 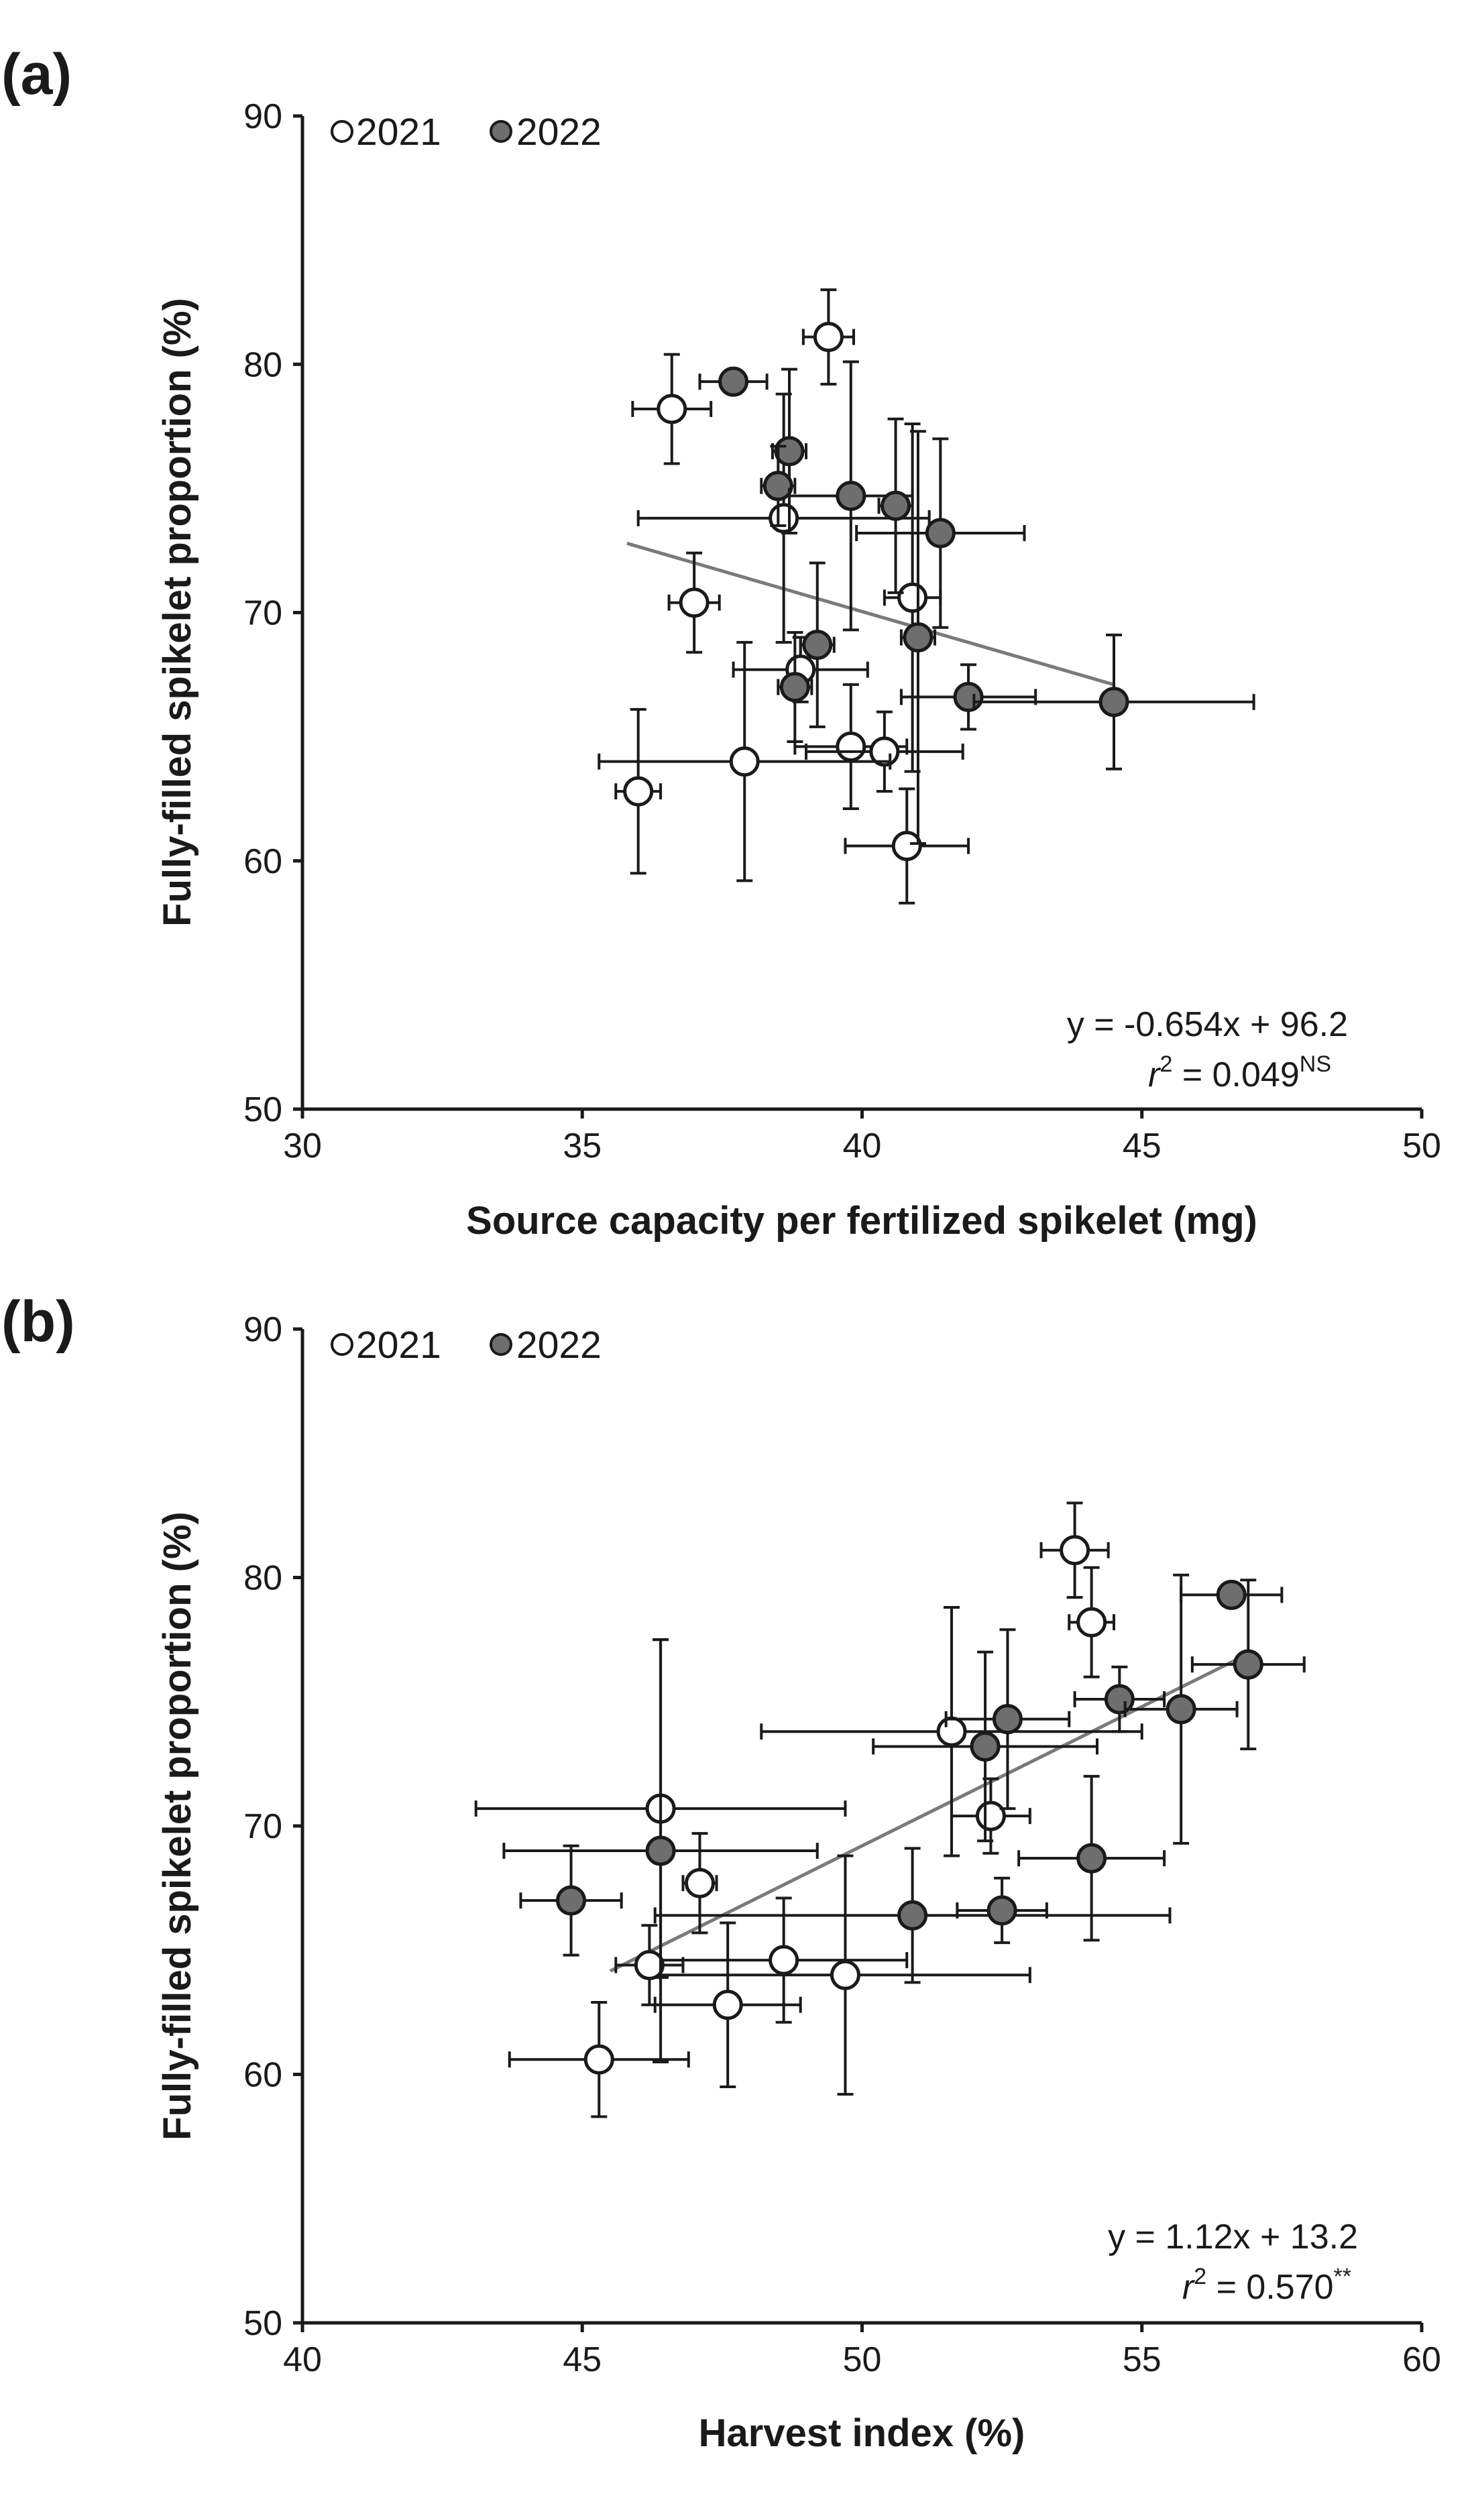 I want to click on panel-a-legend-marker-2021, so click(x=342, y=131).